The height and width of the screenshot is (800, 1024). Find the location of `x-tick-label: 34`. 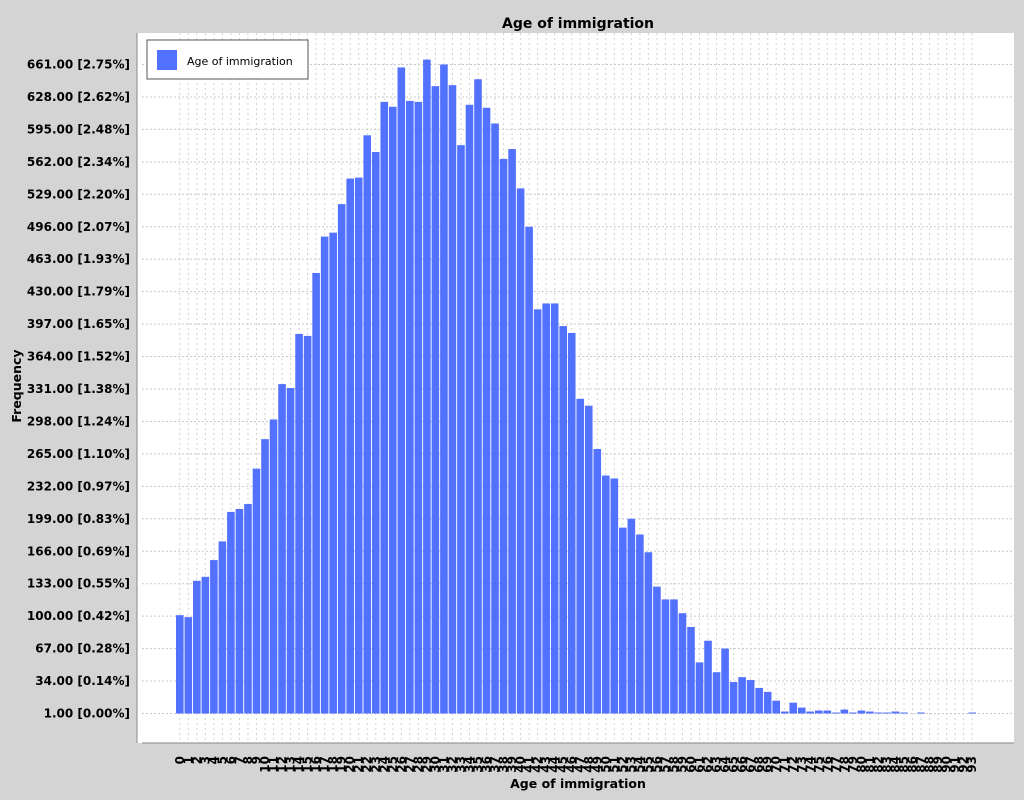

x-tick-label: 34 is located at coordinates (469, 764).